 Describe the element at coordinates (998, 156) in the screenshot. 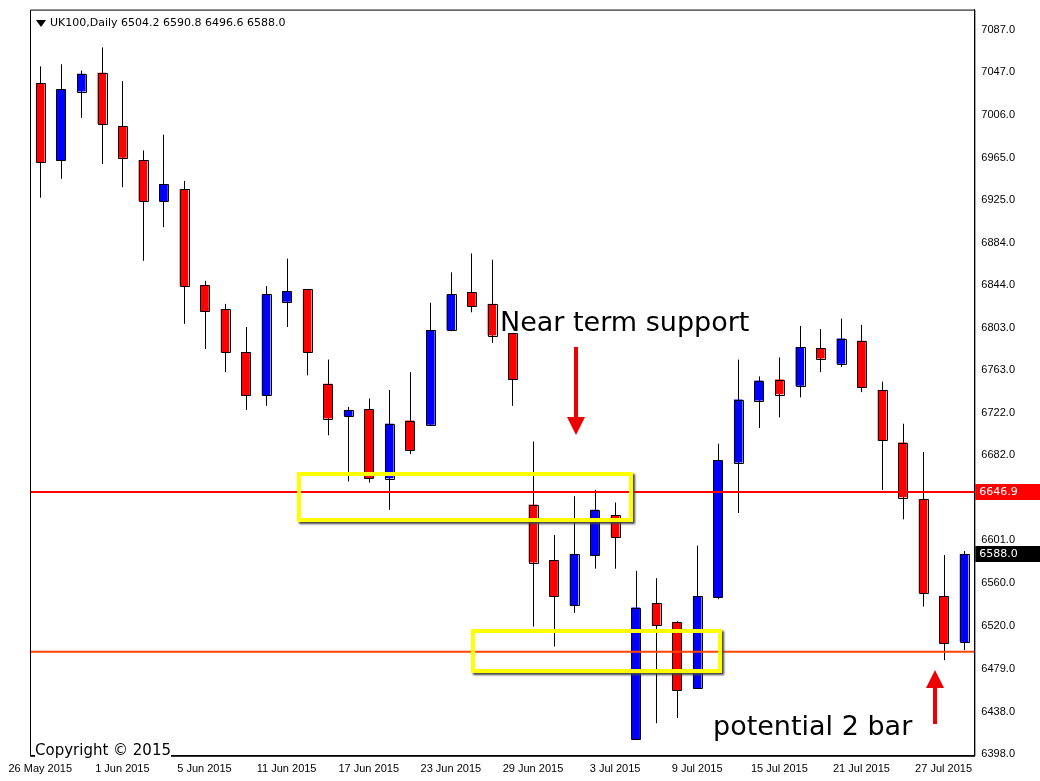

I see `y-tick-label: 6965.0` at that location.